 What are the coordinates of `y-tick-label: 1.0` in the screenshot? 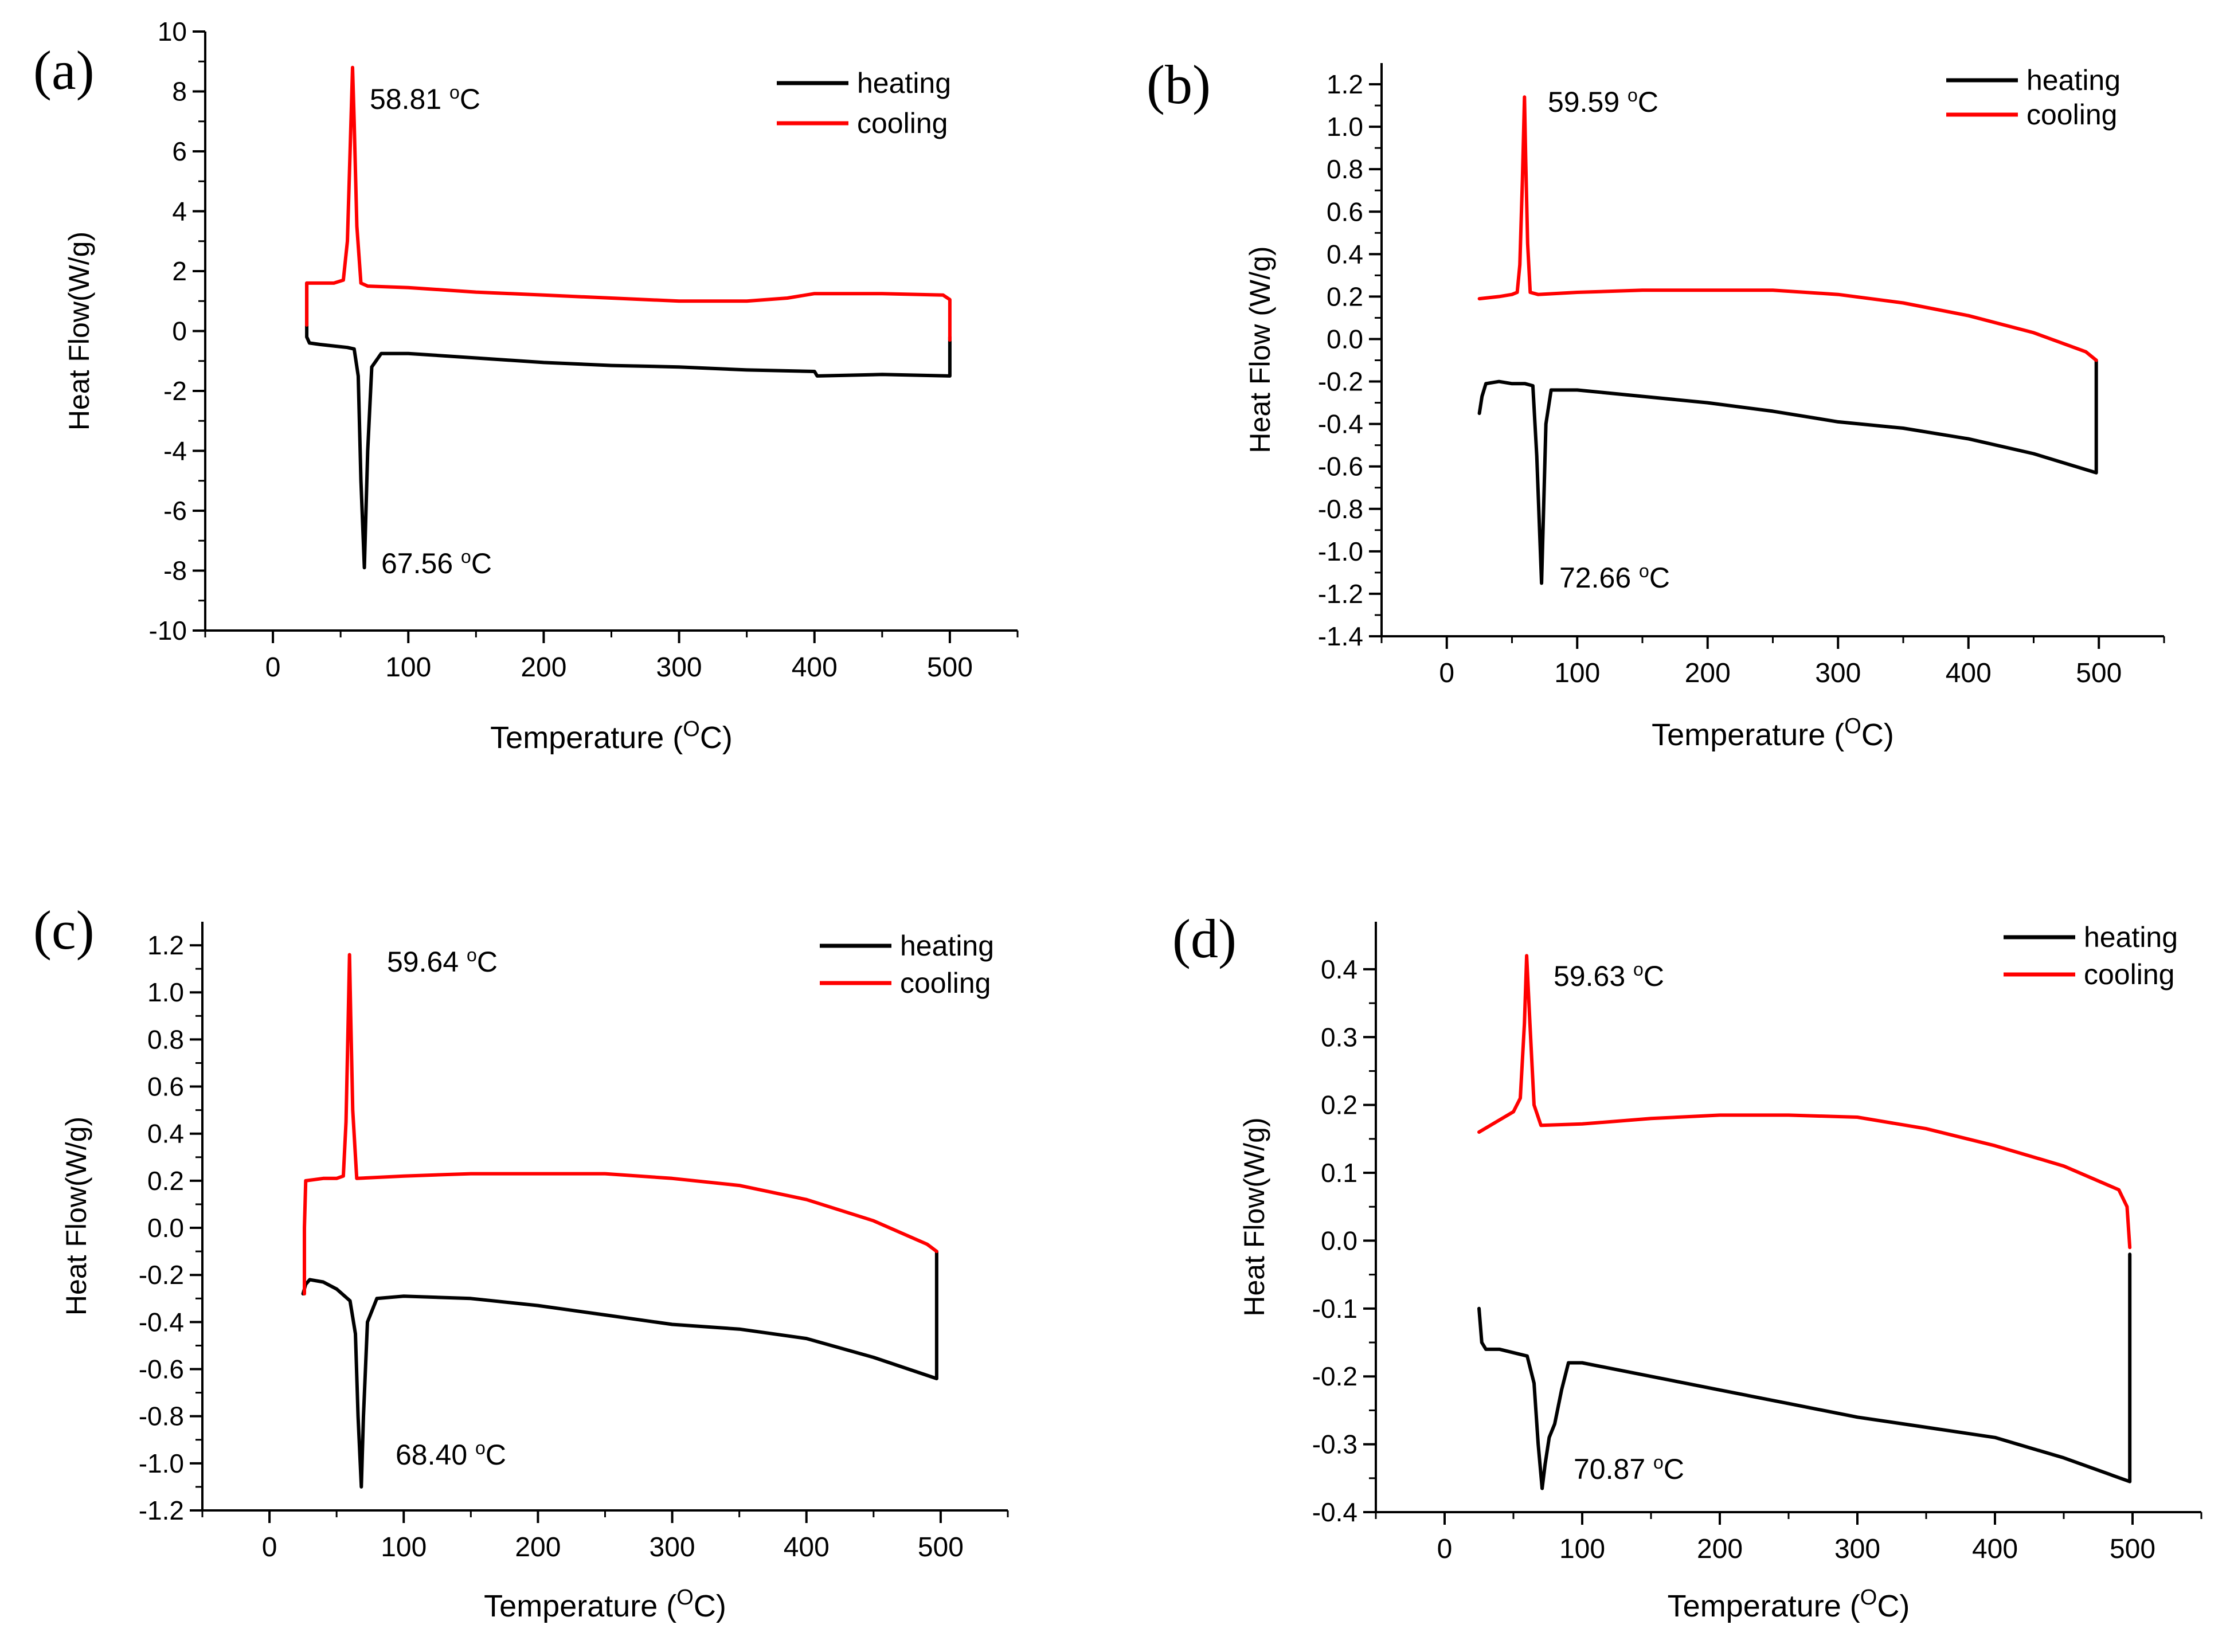 It's located at (165, 992).